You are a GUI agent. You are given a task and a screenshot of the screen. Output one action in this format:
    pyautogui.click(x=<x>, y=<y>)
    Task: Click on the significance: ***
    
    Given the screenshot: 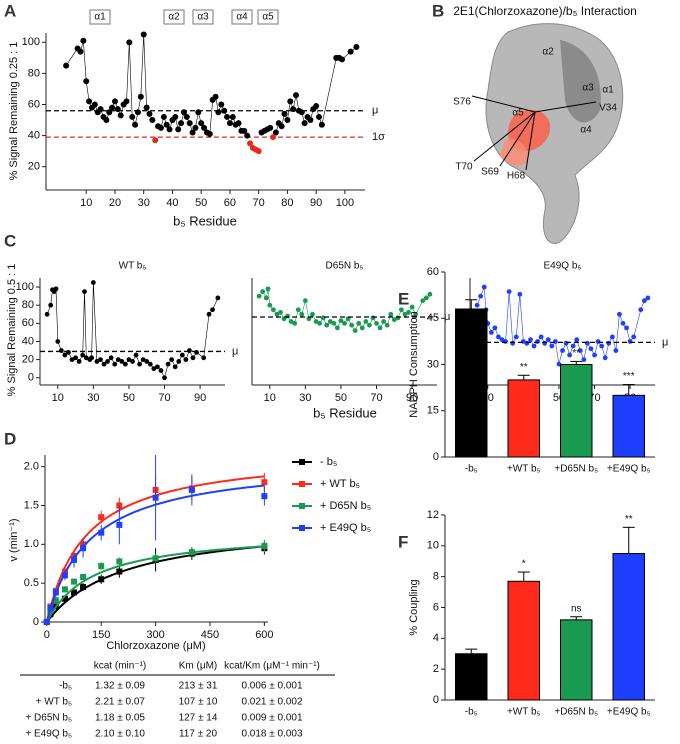 What is the action you would take?
    pyautogui.click(x=629, y=376)
    